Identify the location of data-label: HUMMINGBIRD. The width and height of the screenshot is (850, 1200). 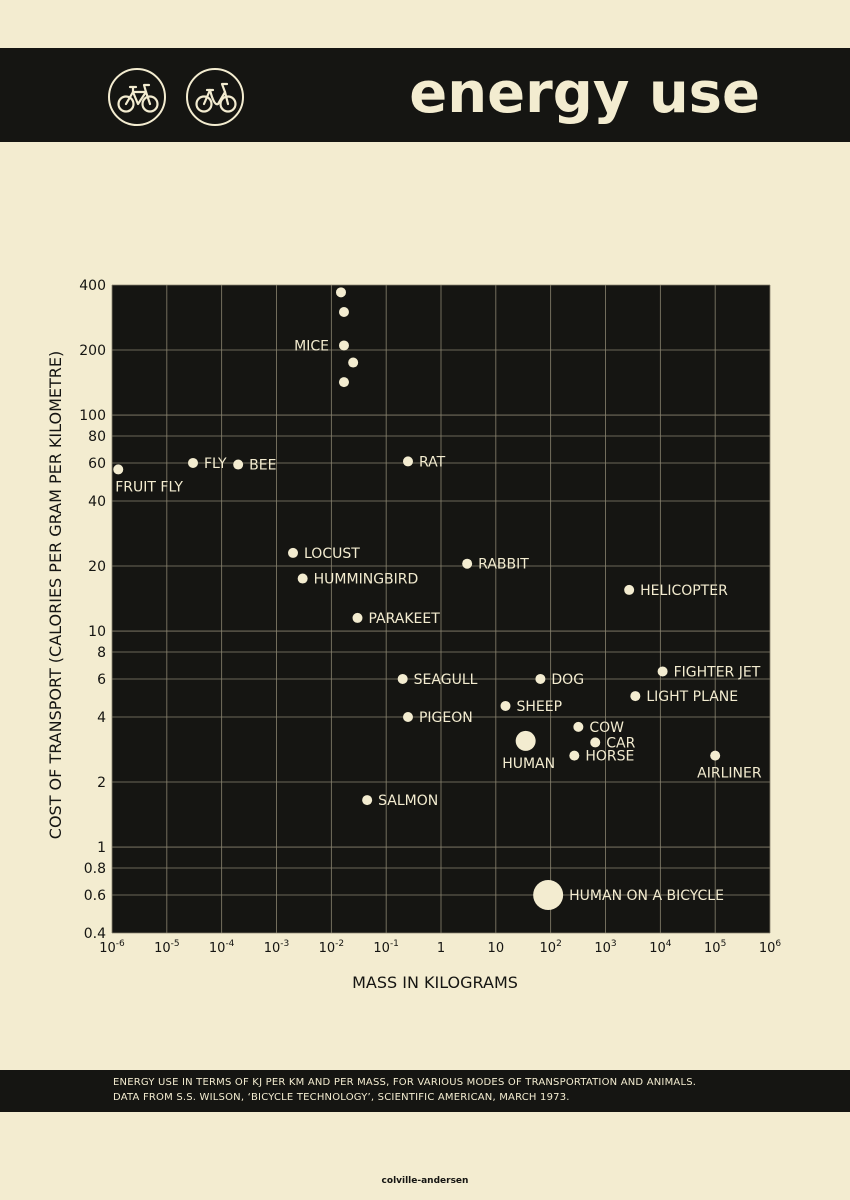
(366, 580).